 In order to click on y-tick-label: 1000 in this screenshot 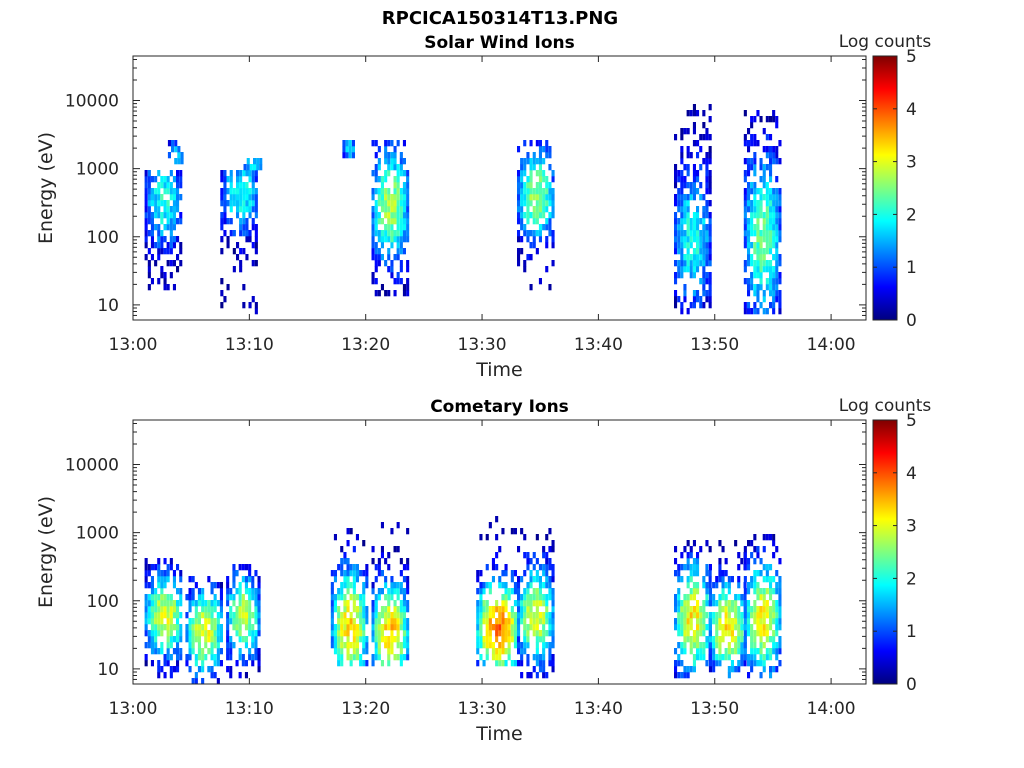, I will do `click(97, 534)`.